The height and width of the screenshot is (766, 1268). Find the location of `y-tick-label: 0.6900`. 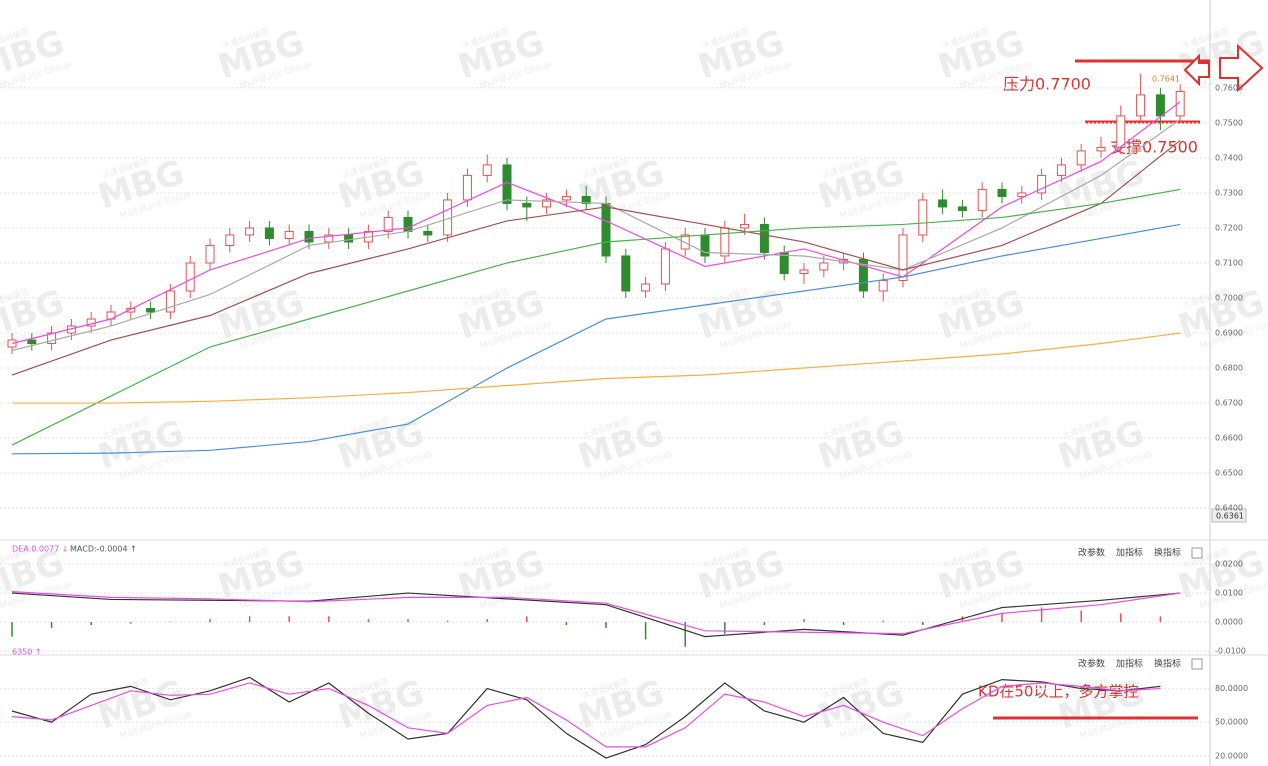

y-tick-label: 0.6900 is located at coordinates (1229, 333).